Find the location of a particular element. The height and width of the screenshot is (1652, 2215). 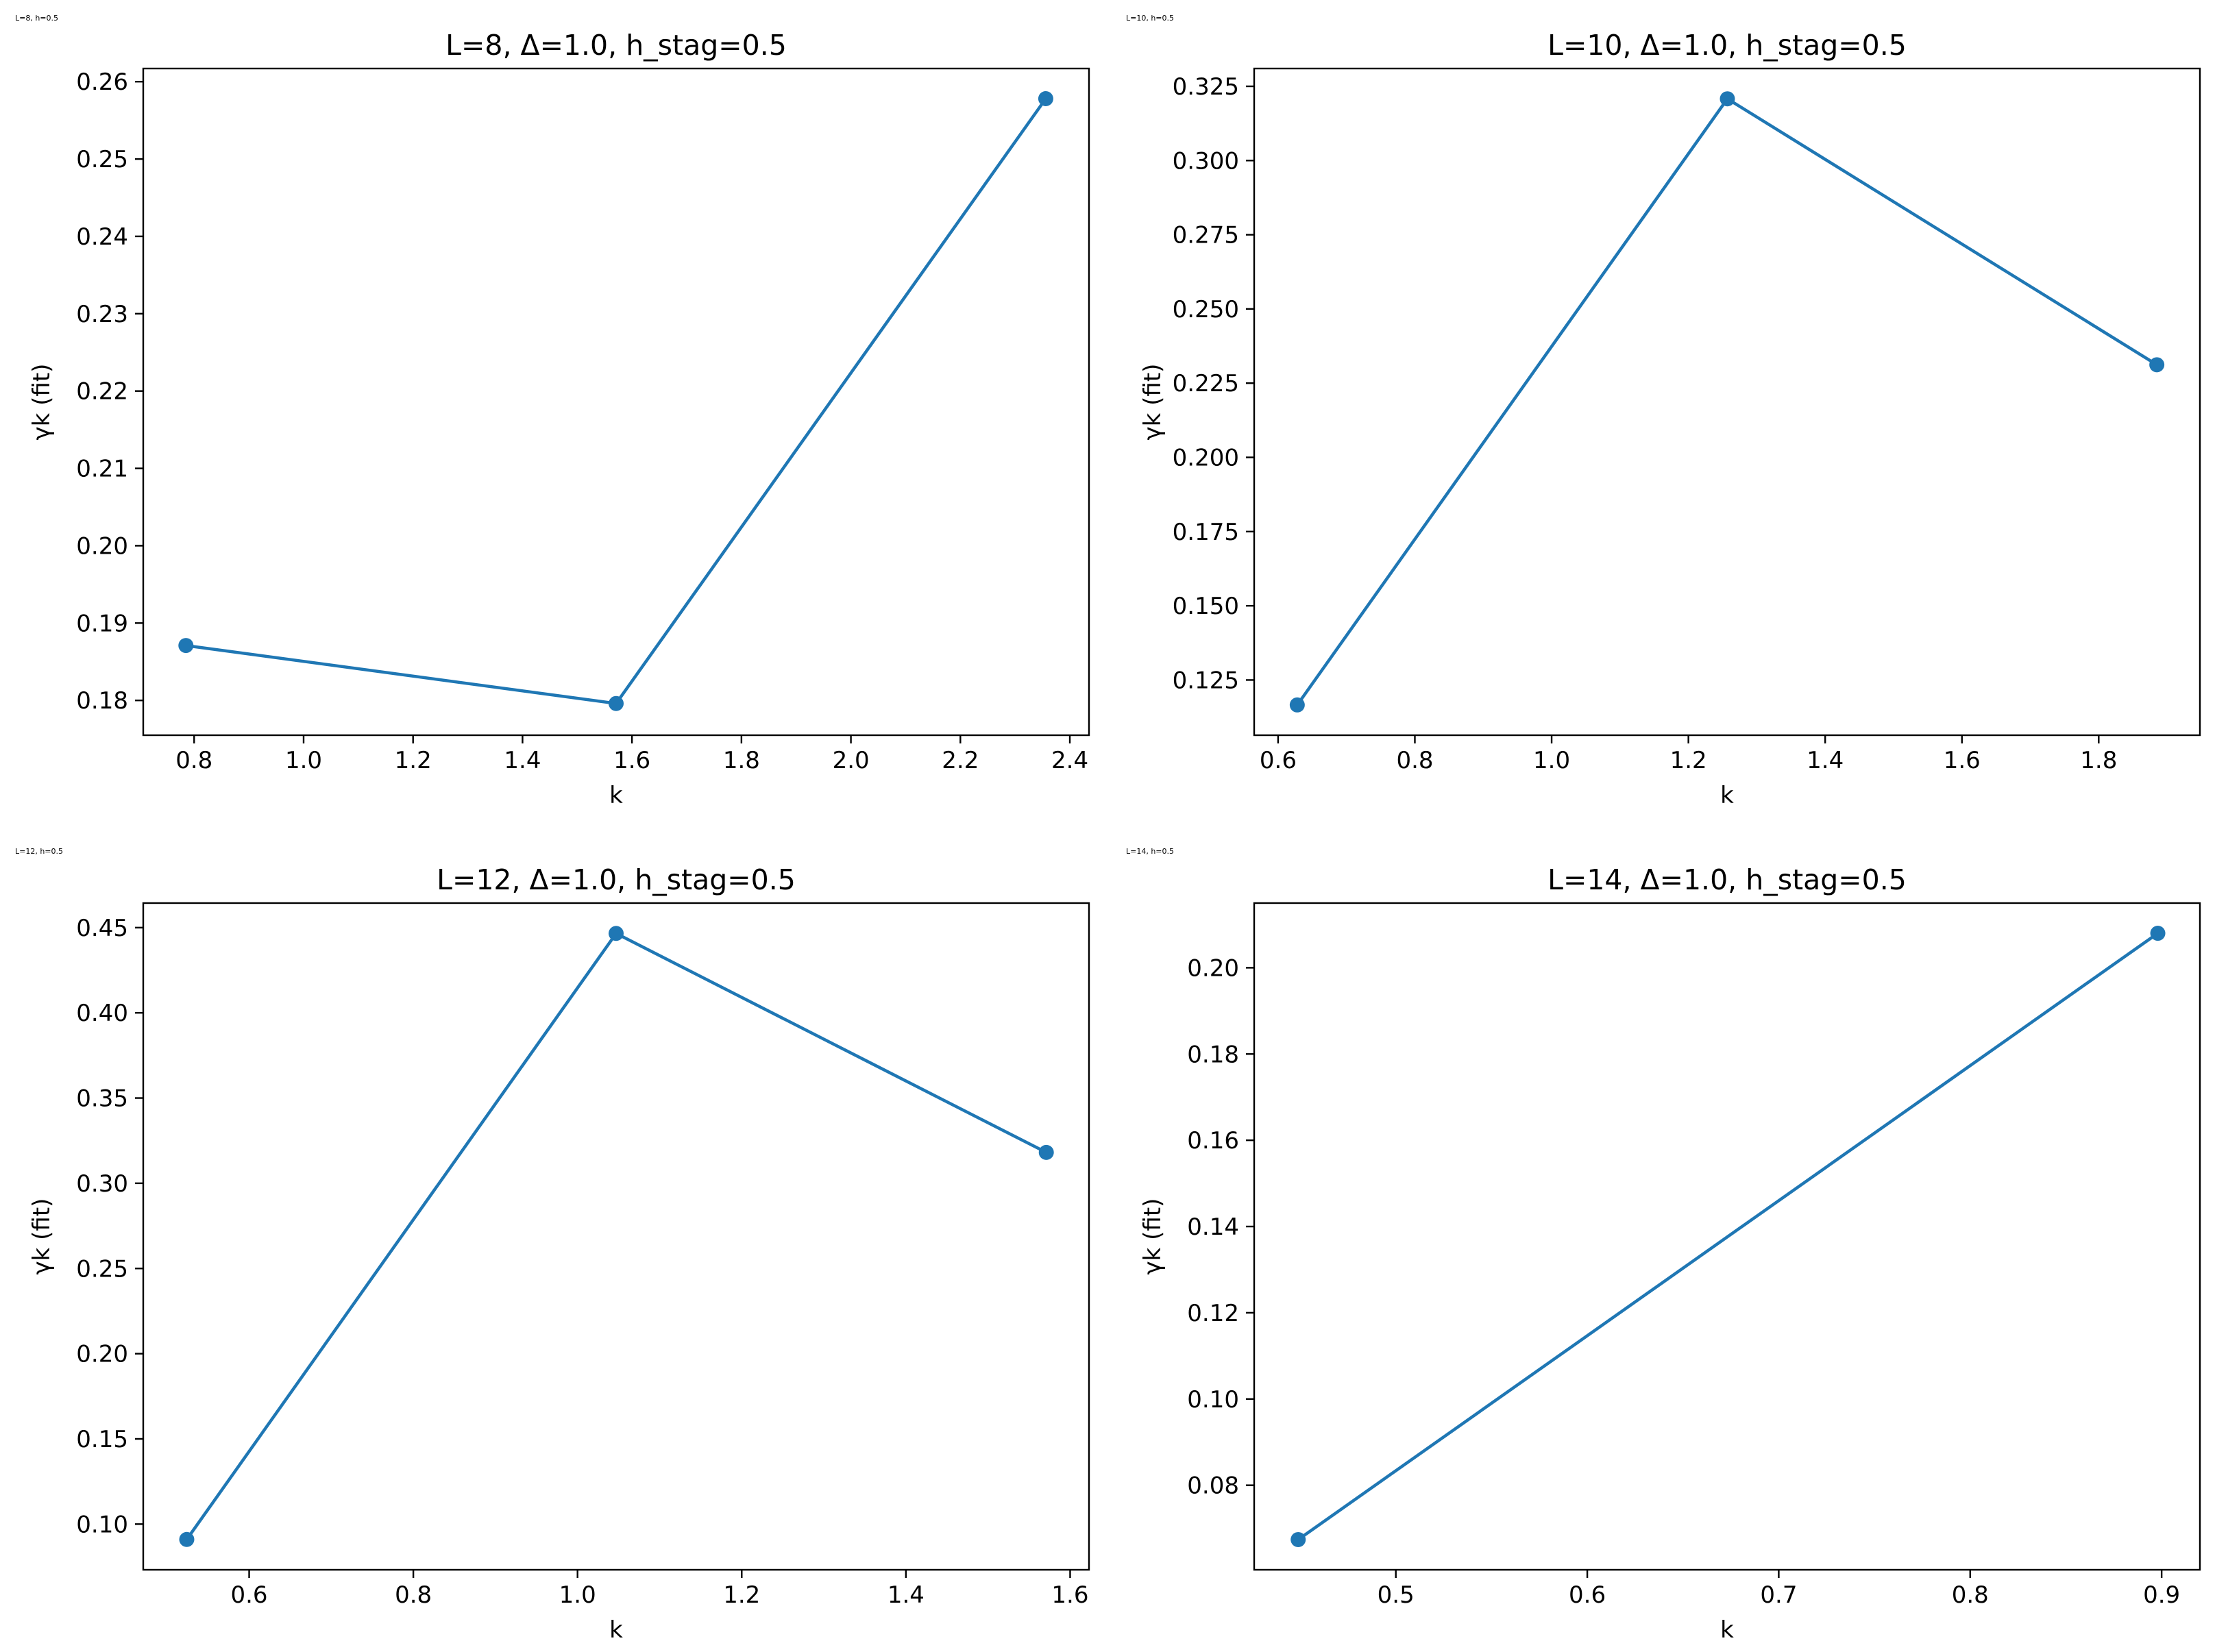

x-tick-label: 2.2 is located at coordinates (960, 760).